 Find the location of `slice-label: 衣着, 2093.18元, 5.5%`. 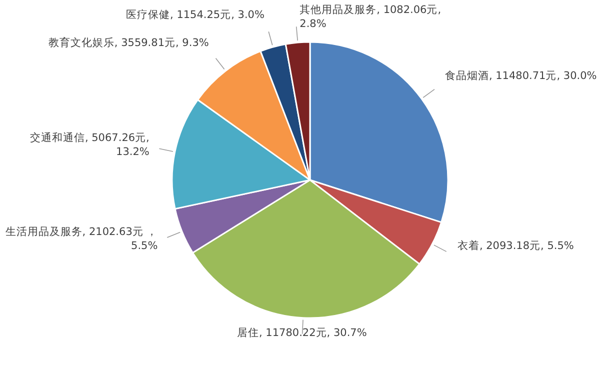

slice-label: 衣着, 2093.18元, 5.5% is located at coordinates (516, 246).